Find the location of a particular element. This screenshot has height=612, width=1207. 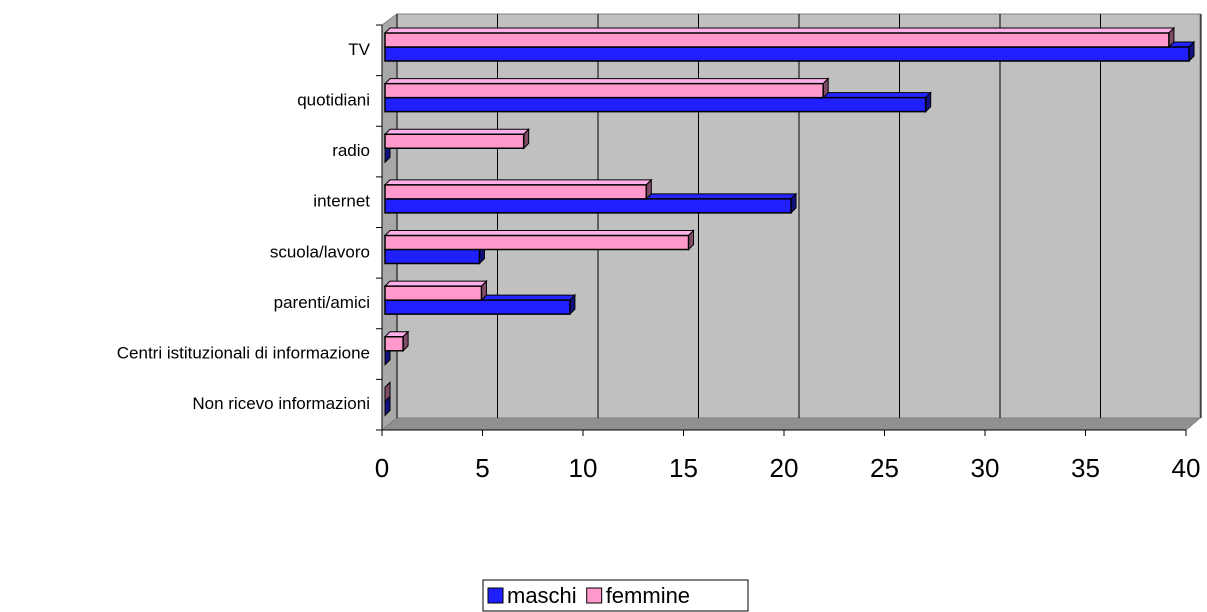

x-tick-label: 10 is located at coordinates (583, 468).